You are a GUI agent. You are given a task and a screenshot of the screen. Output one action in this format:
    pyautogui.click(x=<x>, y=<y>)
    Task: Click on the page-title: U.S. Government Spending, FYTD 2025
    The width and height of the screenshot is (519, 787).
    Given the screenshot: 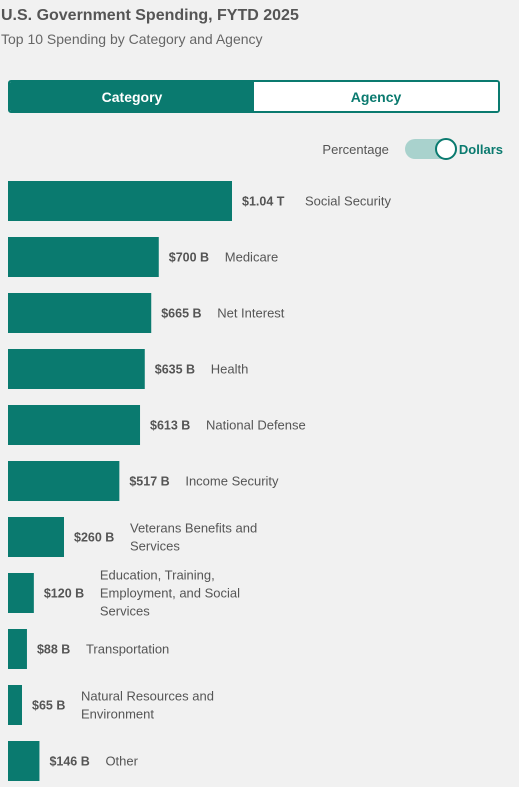 What is the action you would take?
    pyautogui.click(x=150, y=15)
    